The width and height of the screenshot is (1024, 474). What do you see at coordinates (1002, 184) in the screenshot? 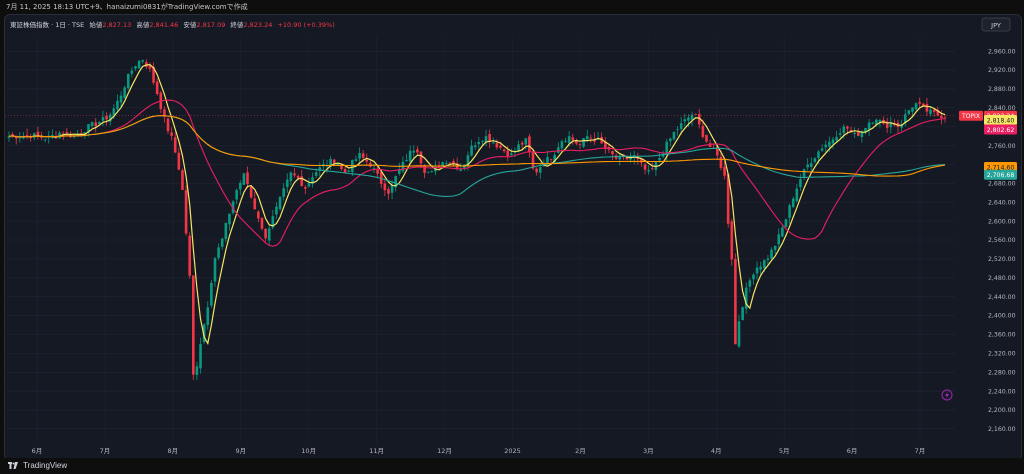
I see `y-tick-label: 2,680.00` at bounding box center [1002, 184].